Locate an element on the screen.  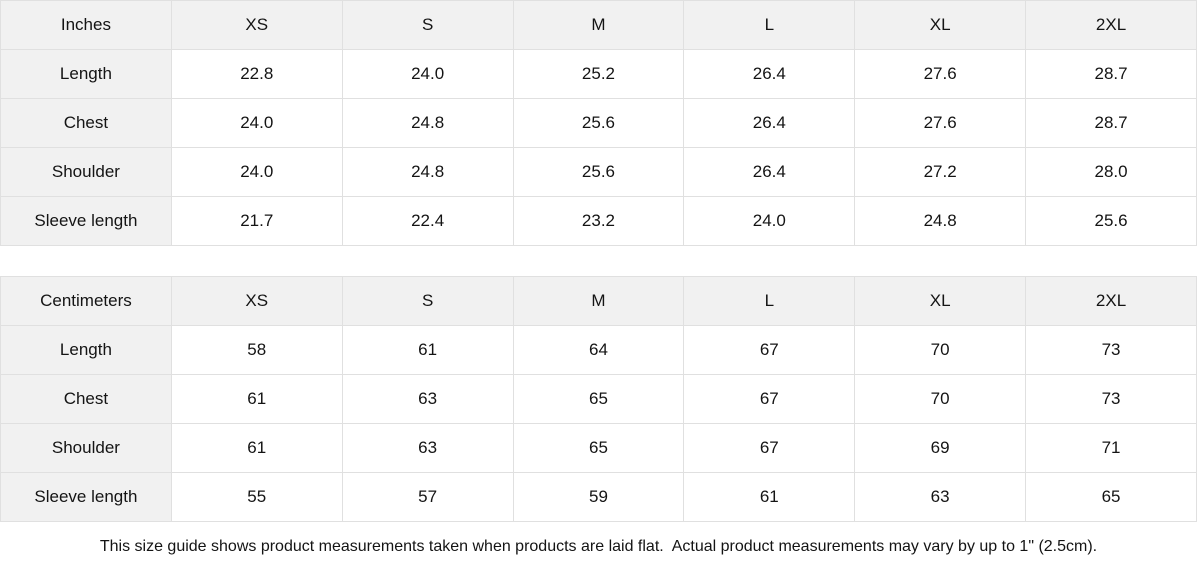
measurement-value-cell: 21.7 is located at coordinates (256, 221).